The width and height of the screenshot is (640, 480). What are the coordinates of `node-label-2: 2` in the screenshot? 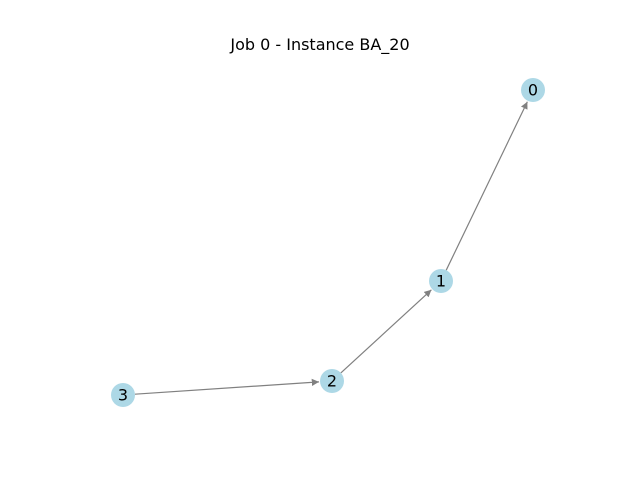 It's located at (332, 381).